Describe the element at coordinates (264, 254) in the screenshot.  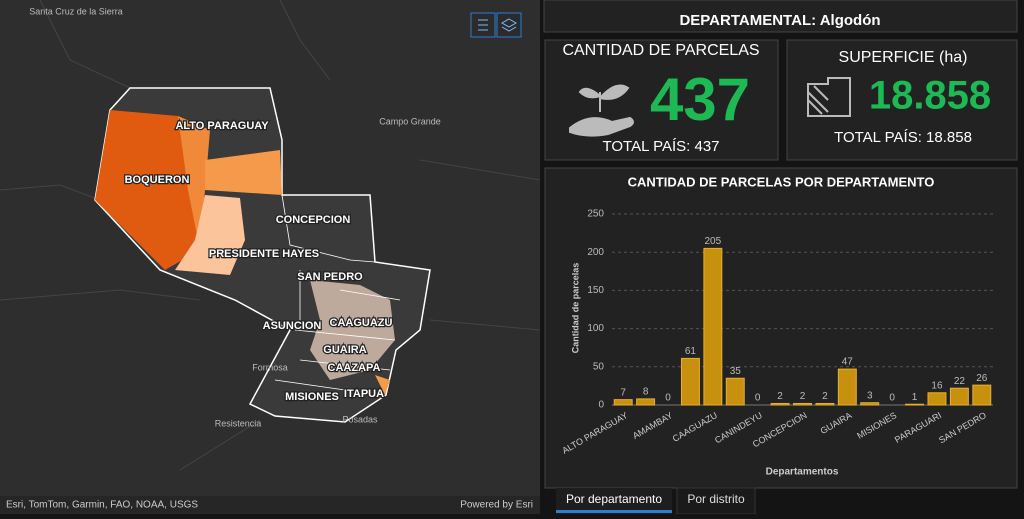
I see `dept-label: PRESIDENTE HAYES` at that location.